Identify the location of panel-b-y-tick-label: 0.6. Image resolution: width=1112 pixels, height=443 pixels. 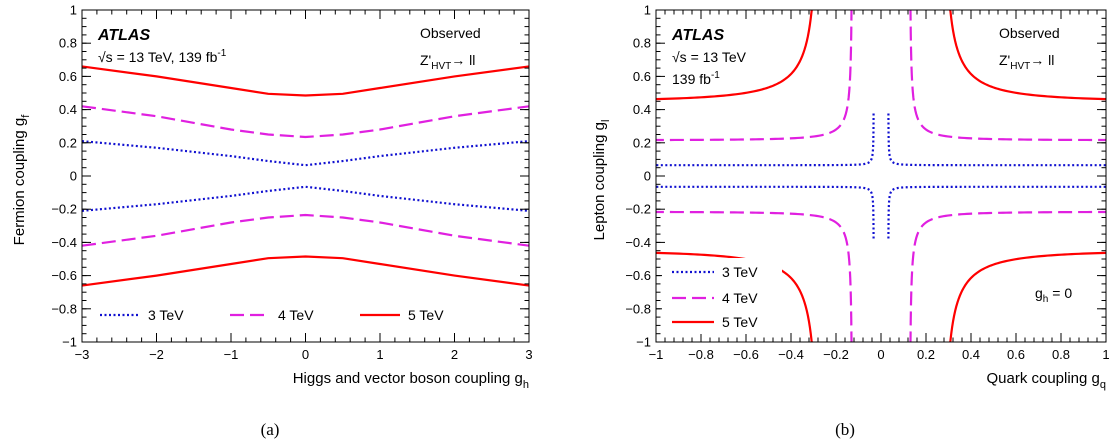
(642, 76).